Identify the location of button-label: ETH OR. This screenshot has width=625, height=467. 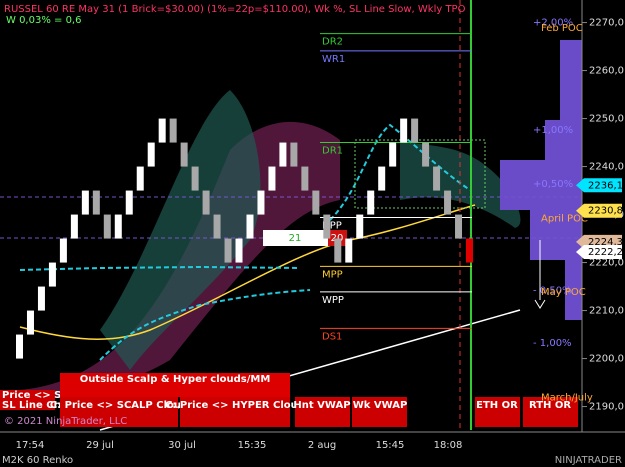
(497, 405).